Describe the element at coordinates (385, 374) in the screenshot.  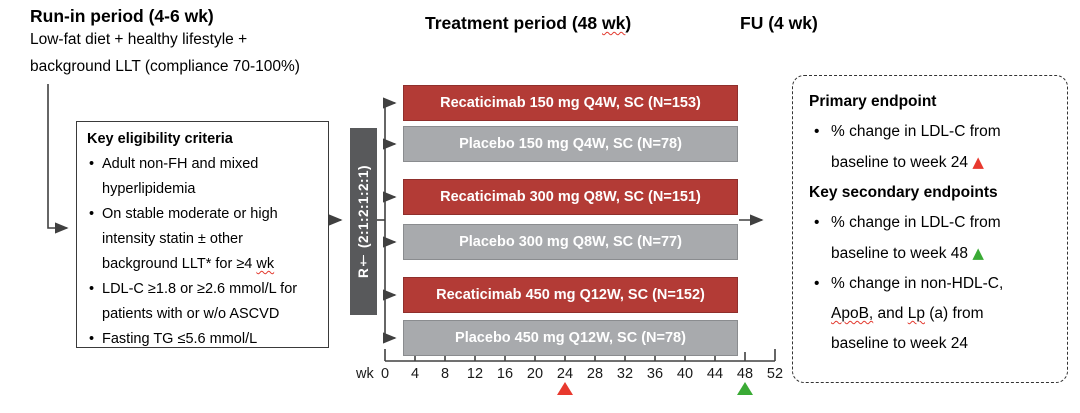
I see `axis-tick-0: 0` at that location.